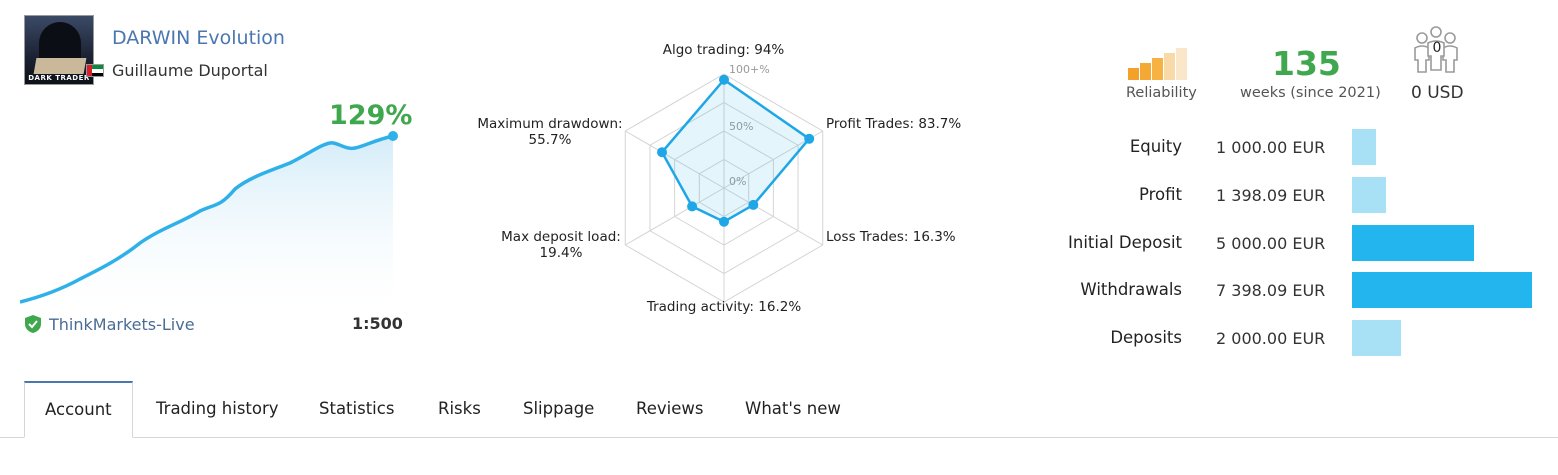  Describe the element at coordinates (1271, 290) in the screenshot. I see `financial-value: 7 398.09 EUR` at that location.